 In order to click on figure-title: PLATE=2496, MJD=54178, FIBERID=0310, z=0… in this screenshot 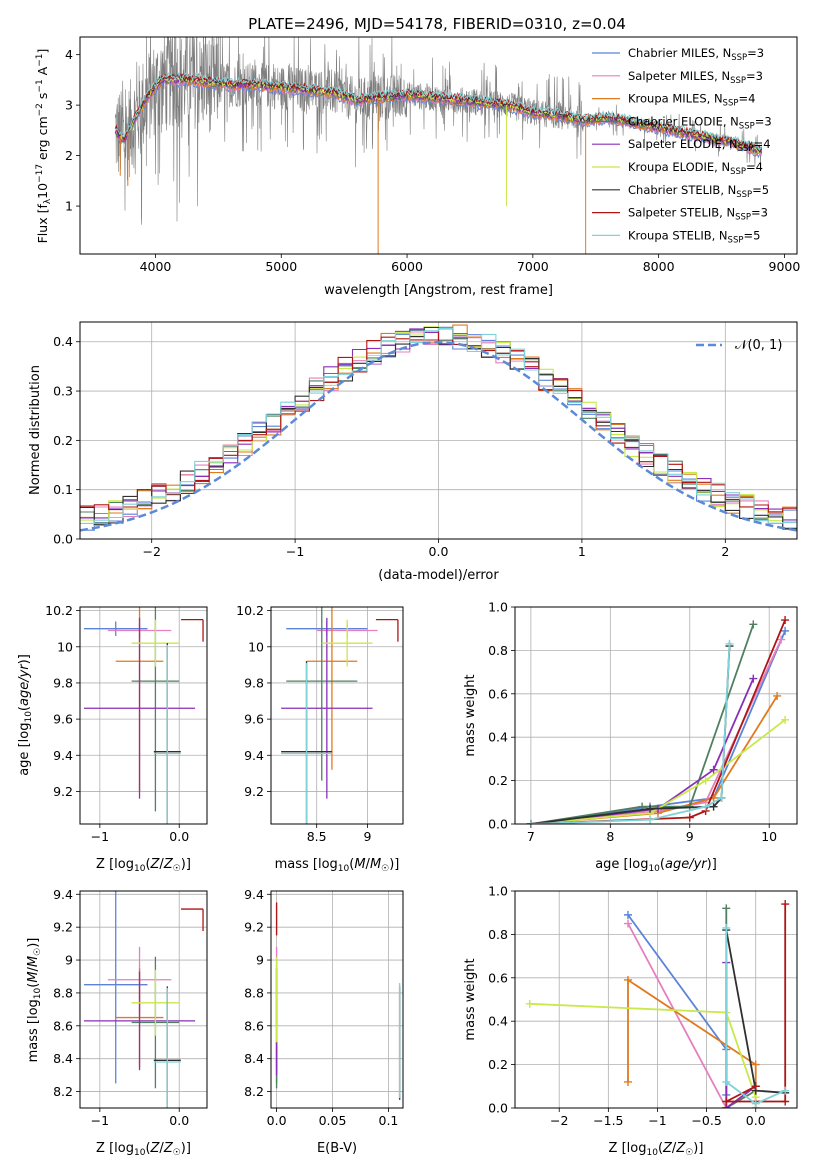, I will do `click(437, 24)`.